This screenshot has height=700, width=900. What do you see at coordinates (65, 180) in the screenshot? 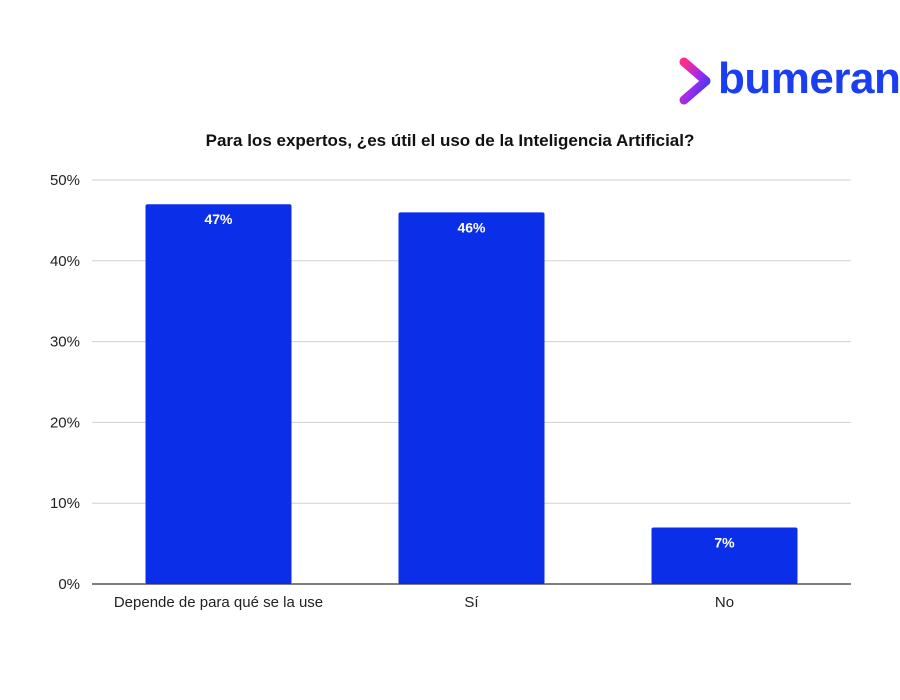
I see `y-tick-label: 50%` at bounding box center [65, 180].